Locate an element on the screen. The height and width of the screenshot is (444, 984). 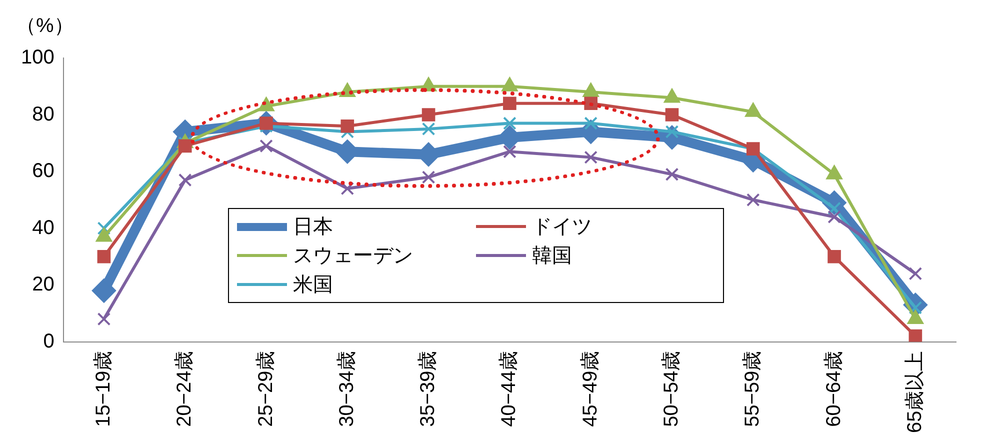
legend-label: 日本 is located at coordinates (313, 227).